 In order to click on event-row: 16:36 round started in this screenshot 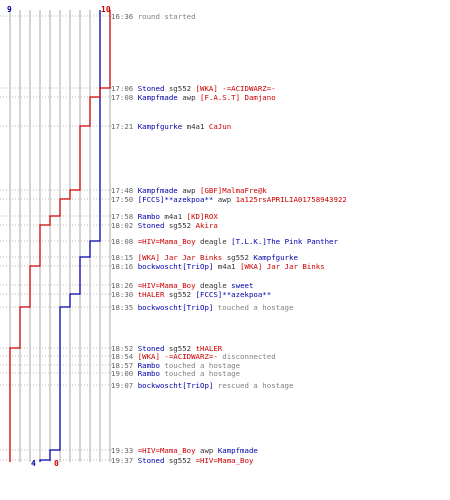, I will do `click(153, 16)`.